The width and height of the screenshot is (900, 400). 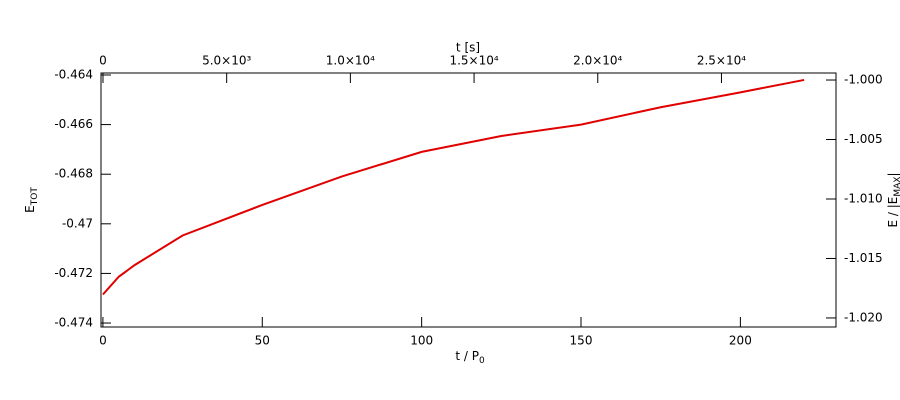 I want to click on x-tick-label: 150, so click(x=581, y=341).